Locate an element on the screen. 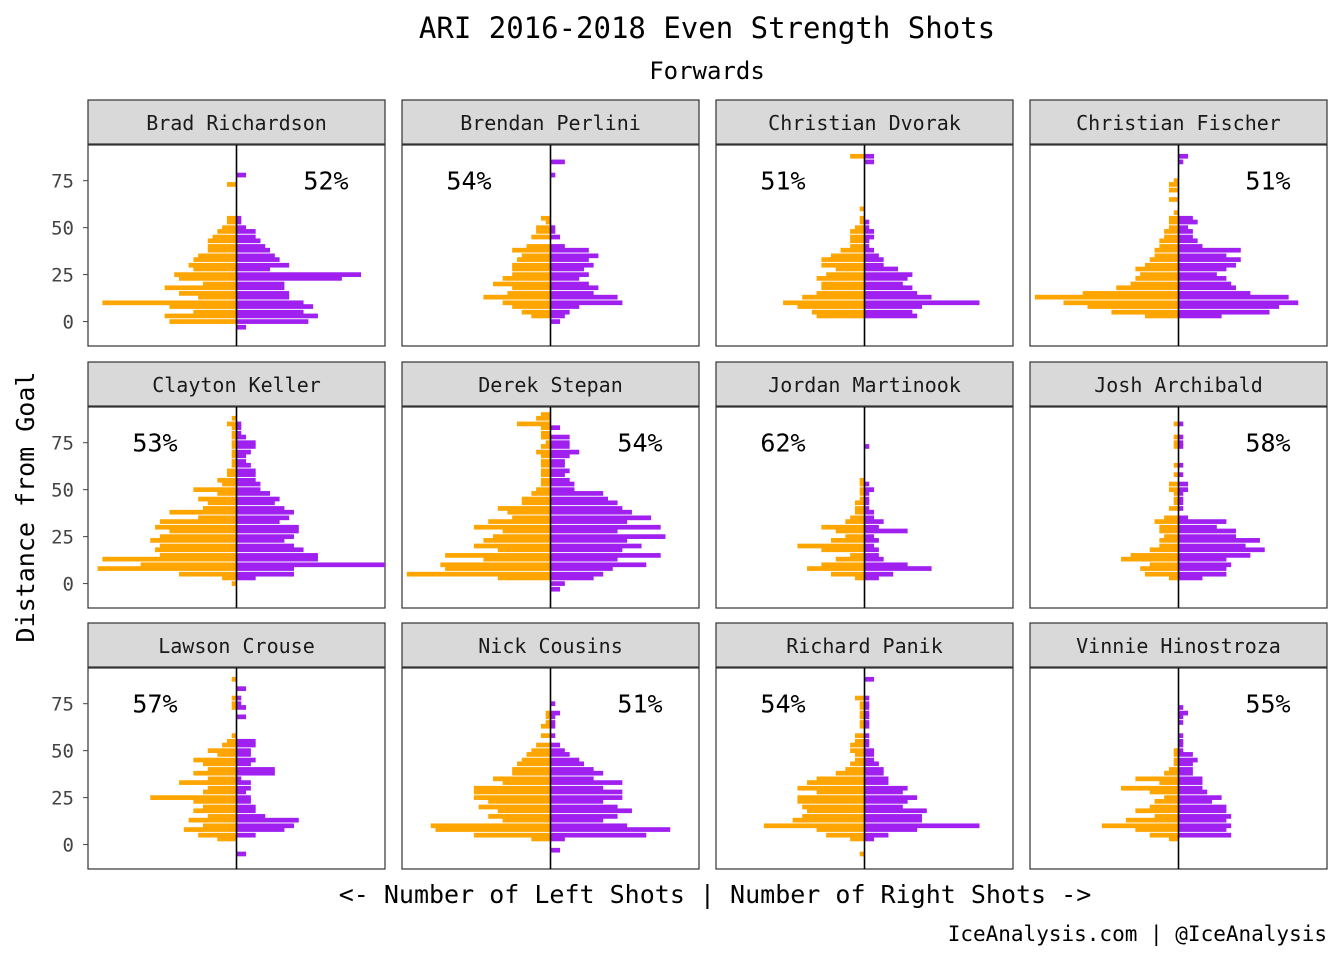 This screenshot has height=960, width=1344. panel-player-name: Christian Dvorak is located at coordinates (864, 123).